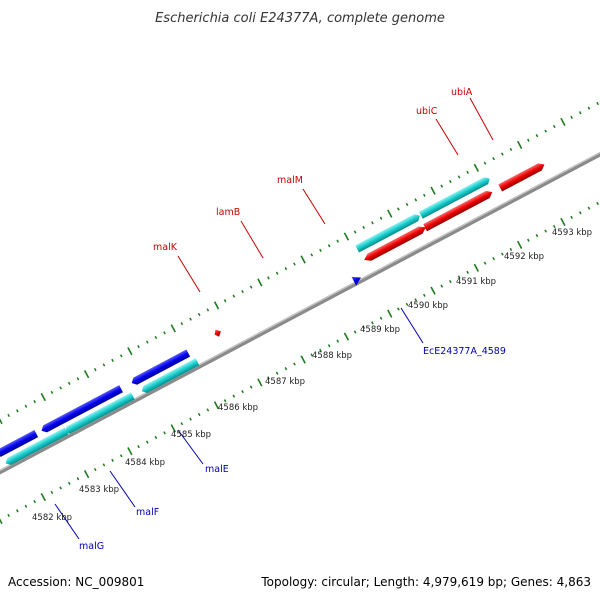  What do you see at coordinates (524, 257) in the screenshot?
I see `tick-label-4592: 4592 kbp` at bounding box center [524, 257].